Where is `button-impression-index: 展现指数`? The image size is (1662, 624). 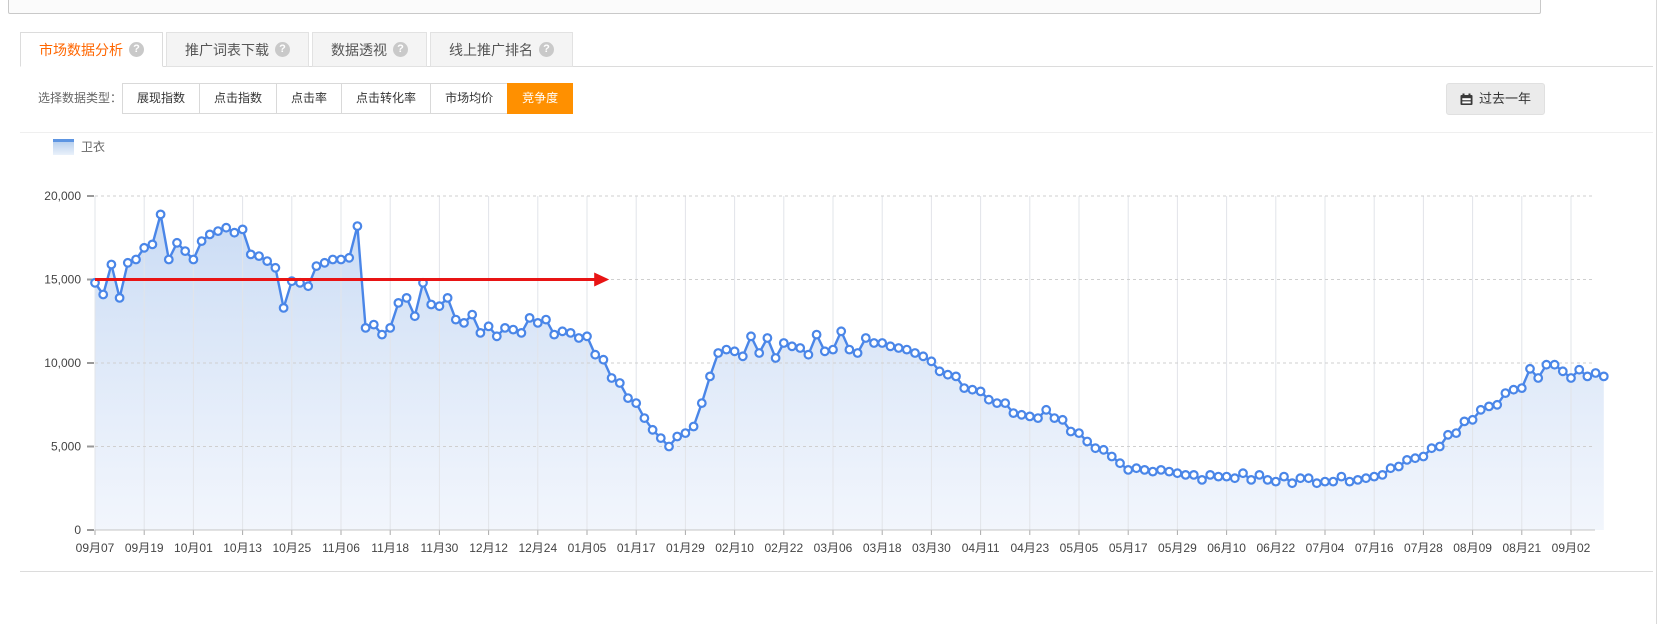 button-impression-index: 展现指数 is located at coordinates (161, 98).